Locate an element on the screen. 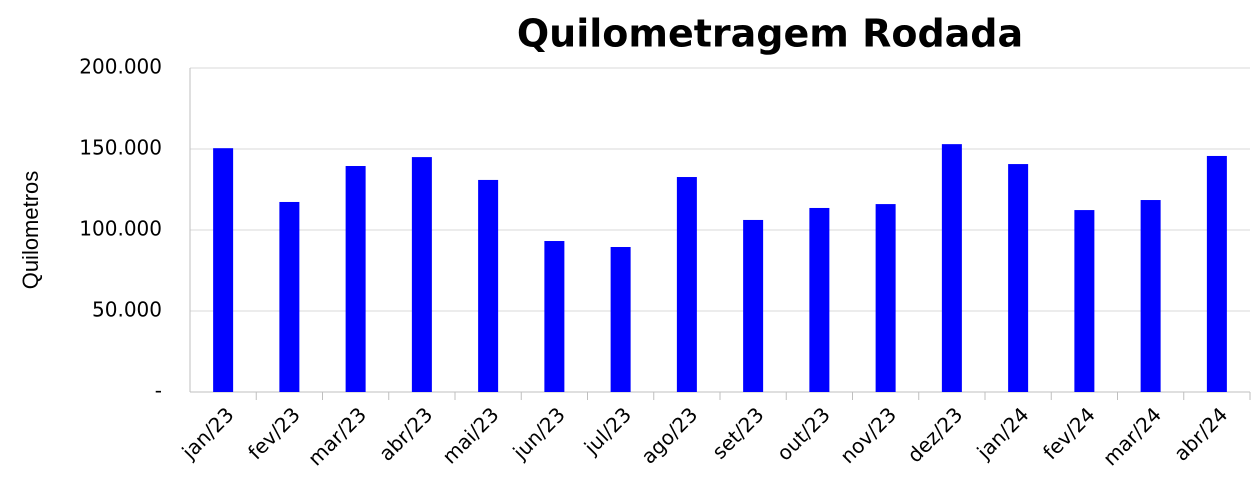 This screenshot has height=483, width=1254. y-tick-label: 100.000 is located at coordinates (120, 229).